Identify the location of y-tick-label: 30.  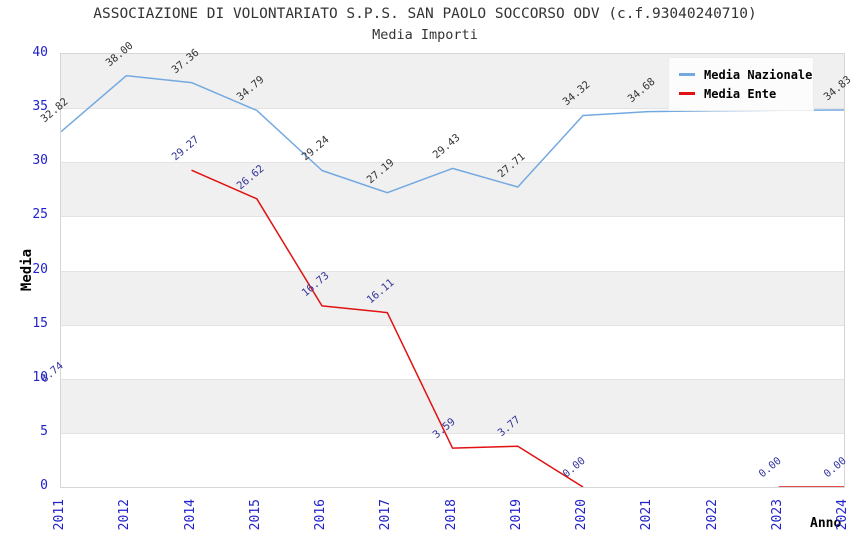
(40, 161).